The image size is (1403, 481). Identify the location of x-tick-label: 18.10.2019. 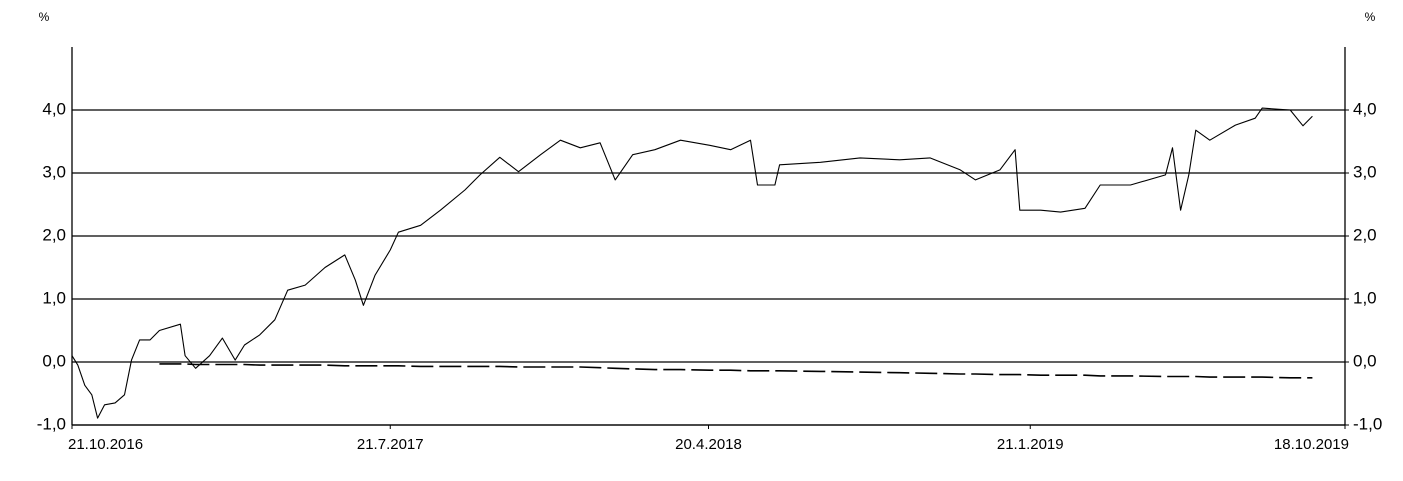
(1311, 444).